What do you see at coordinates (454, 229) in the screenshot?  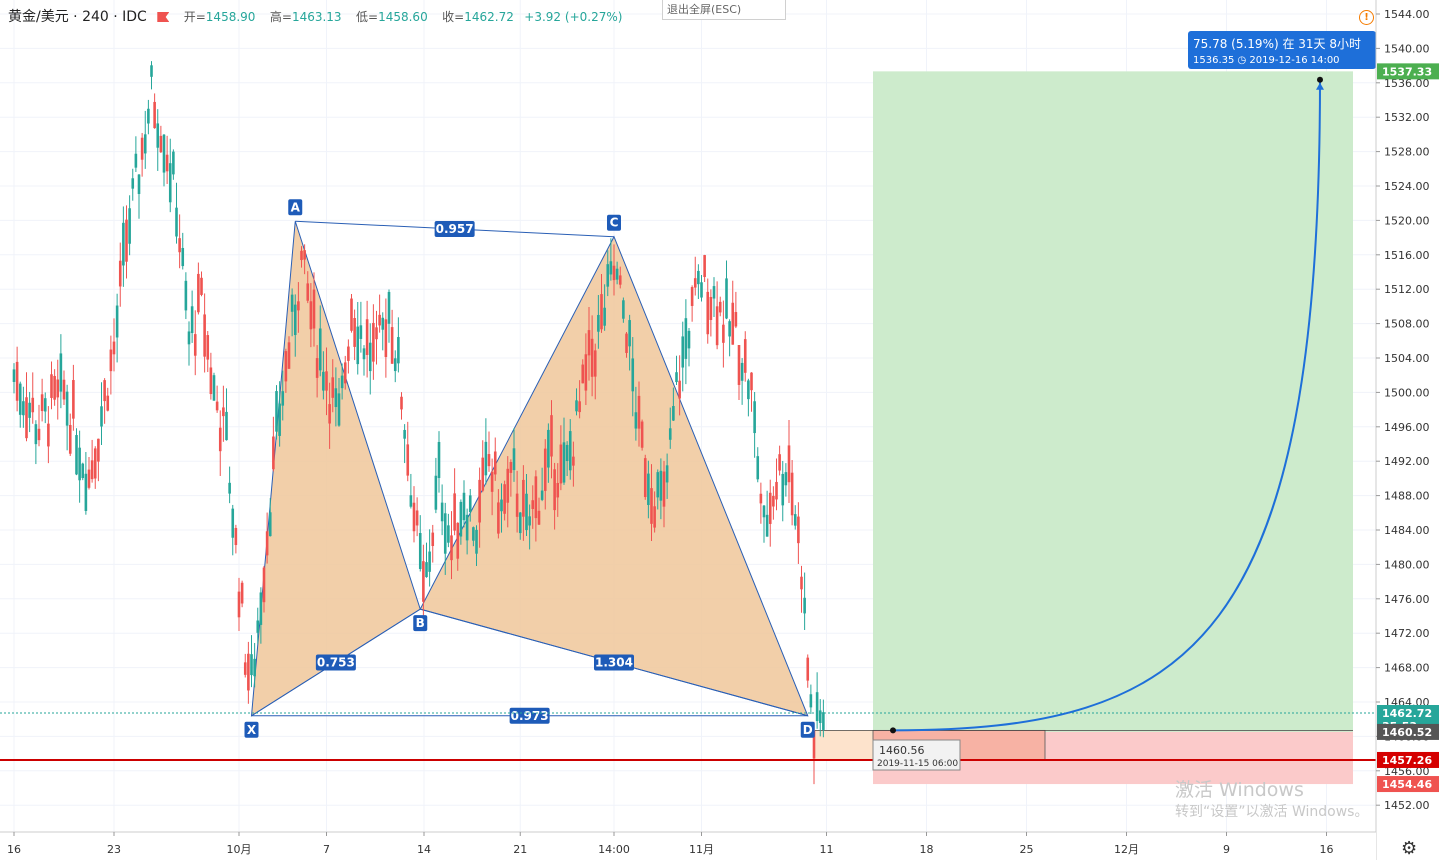 I see `ratio-label: 0.957` at bounding box center [454, 229].